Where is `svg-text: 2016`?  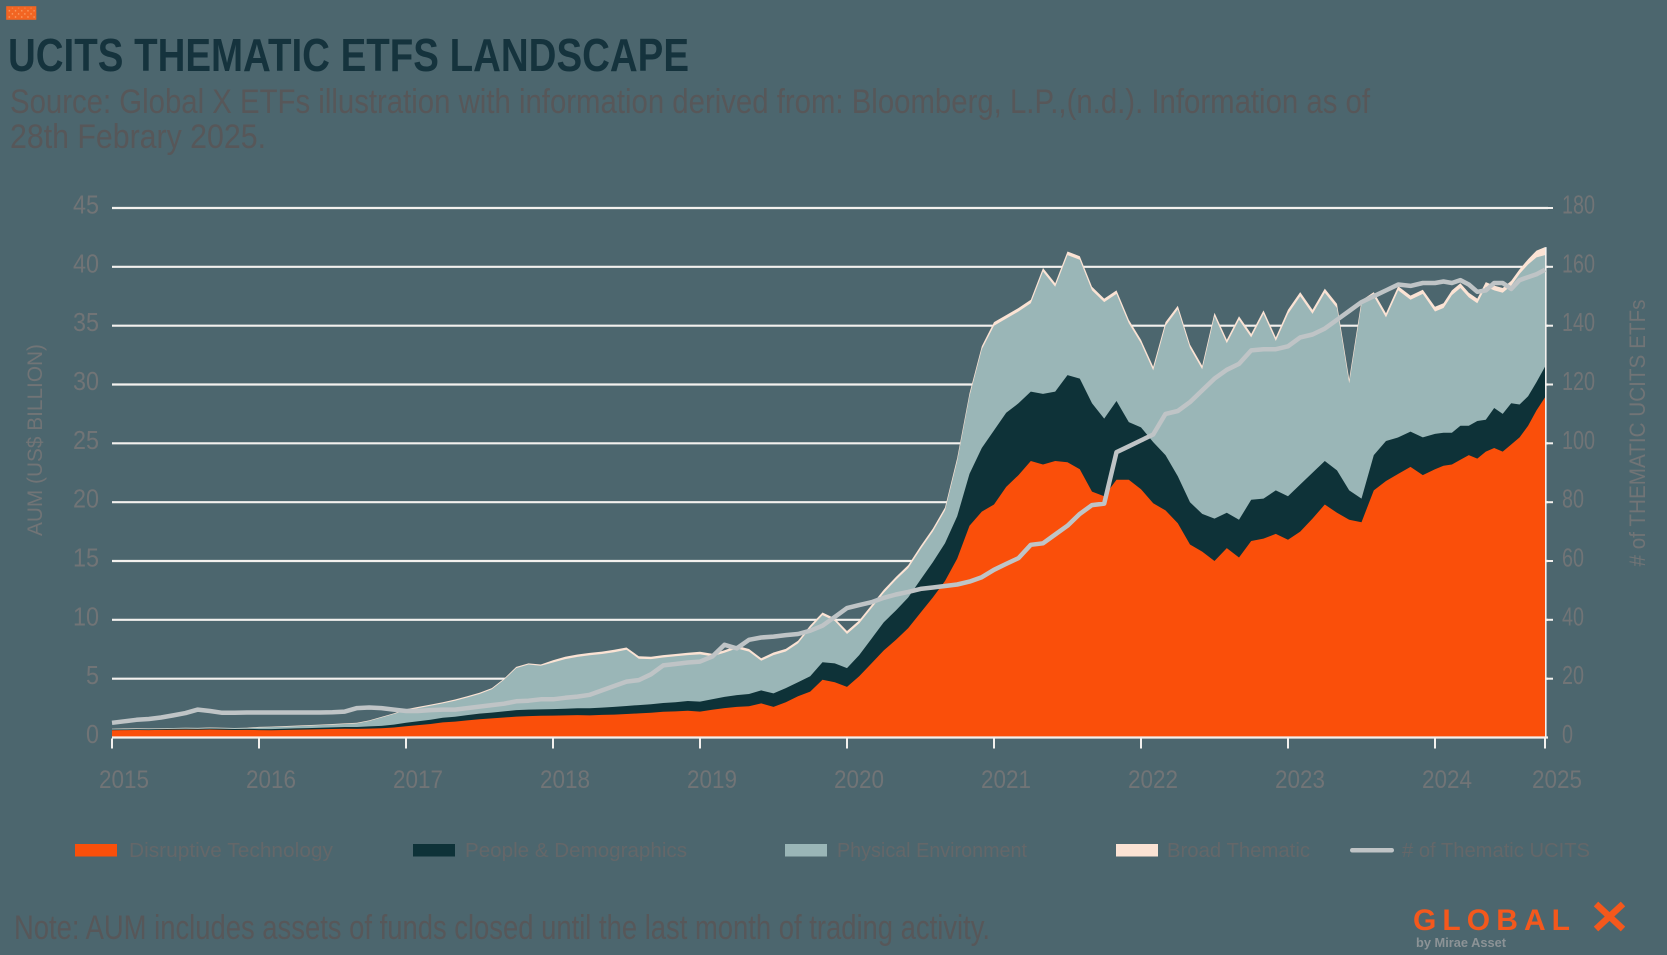 svg-text: 2016 is located at coordinates (271, 780).